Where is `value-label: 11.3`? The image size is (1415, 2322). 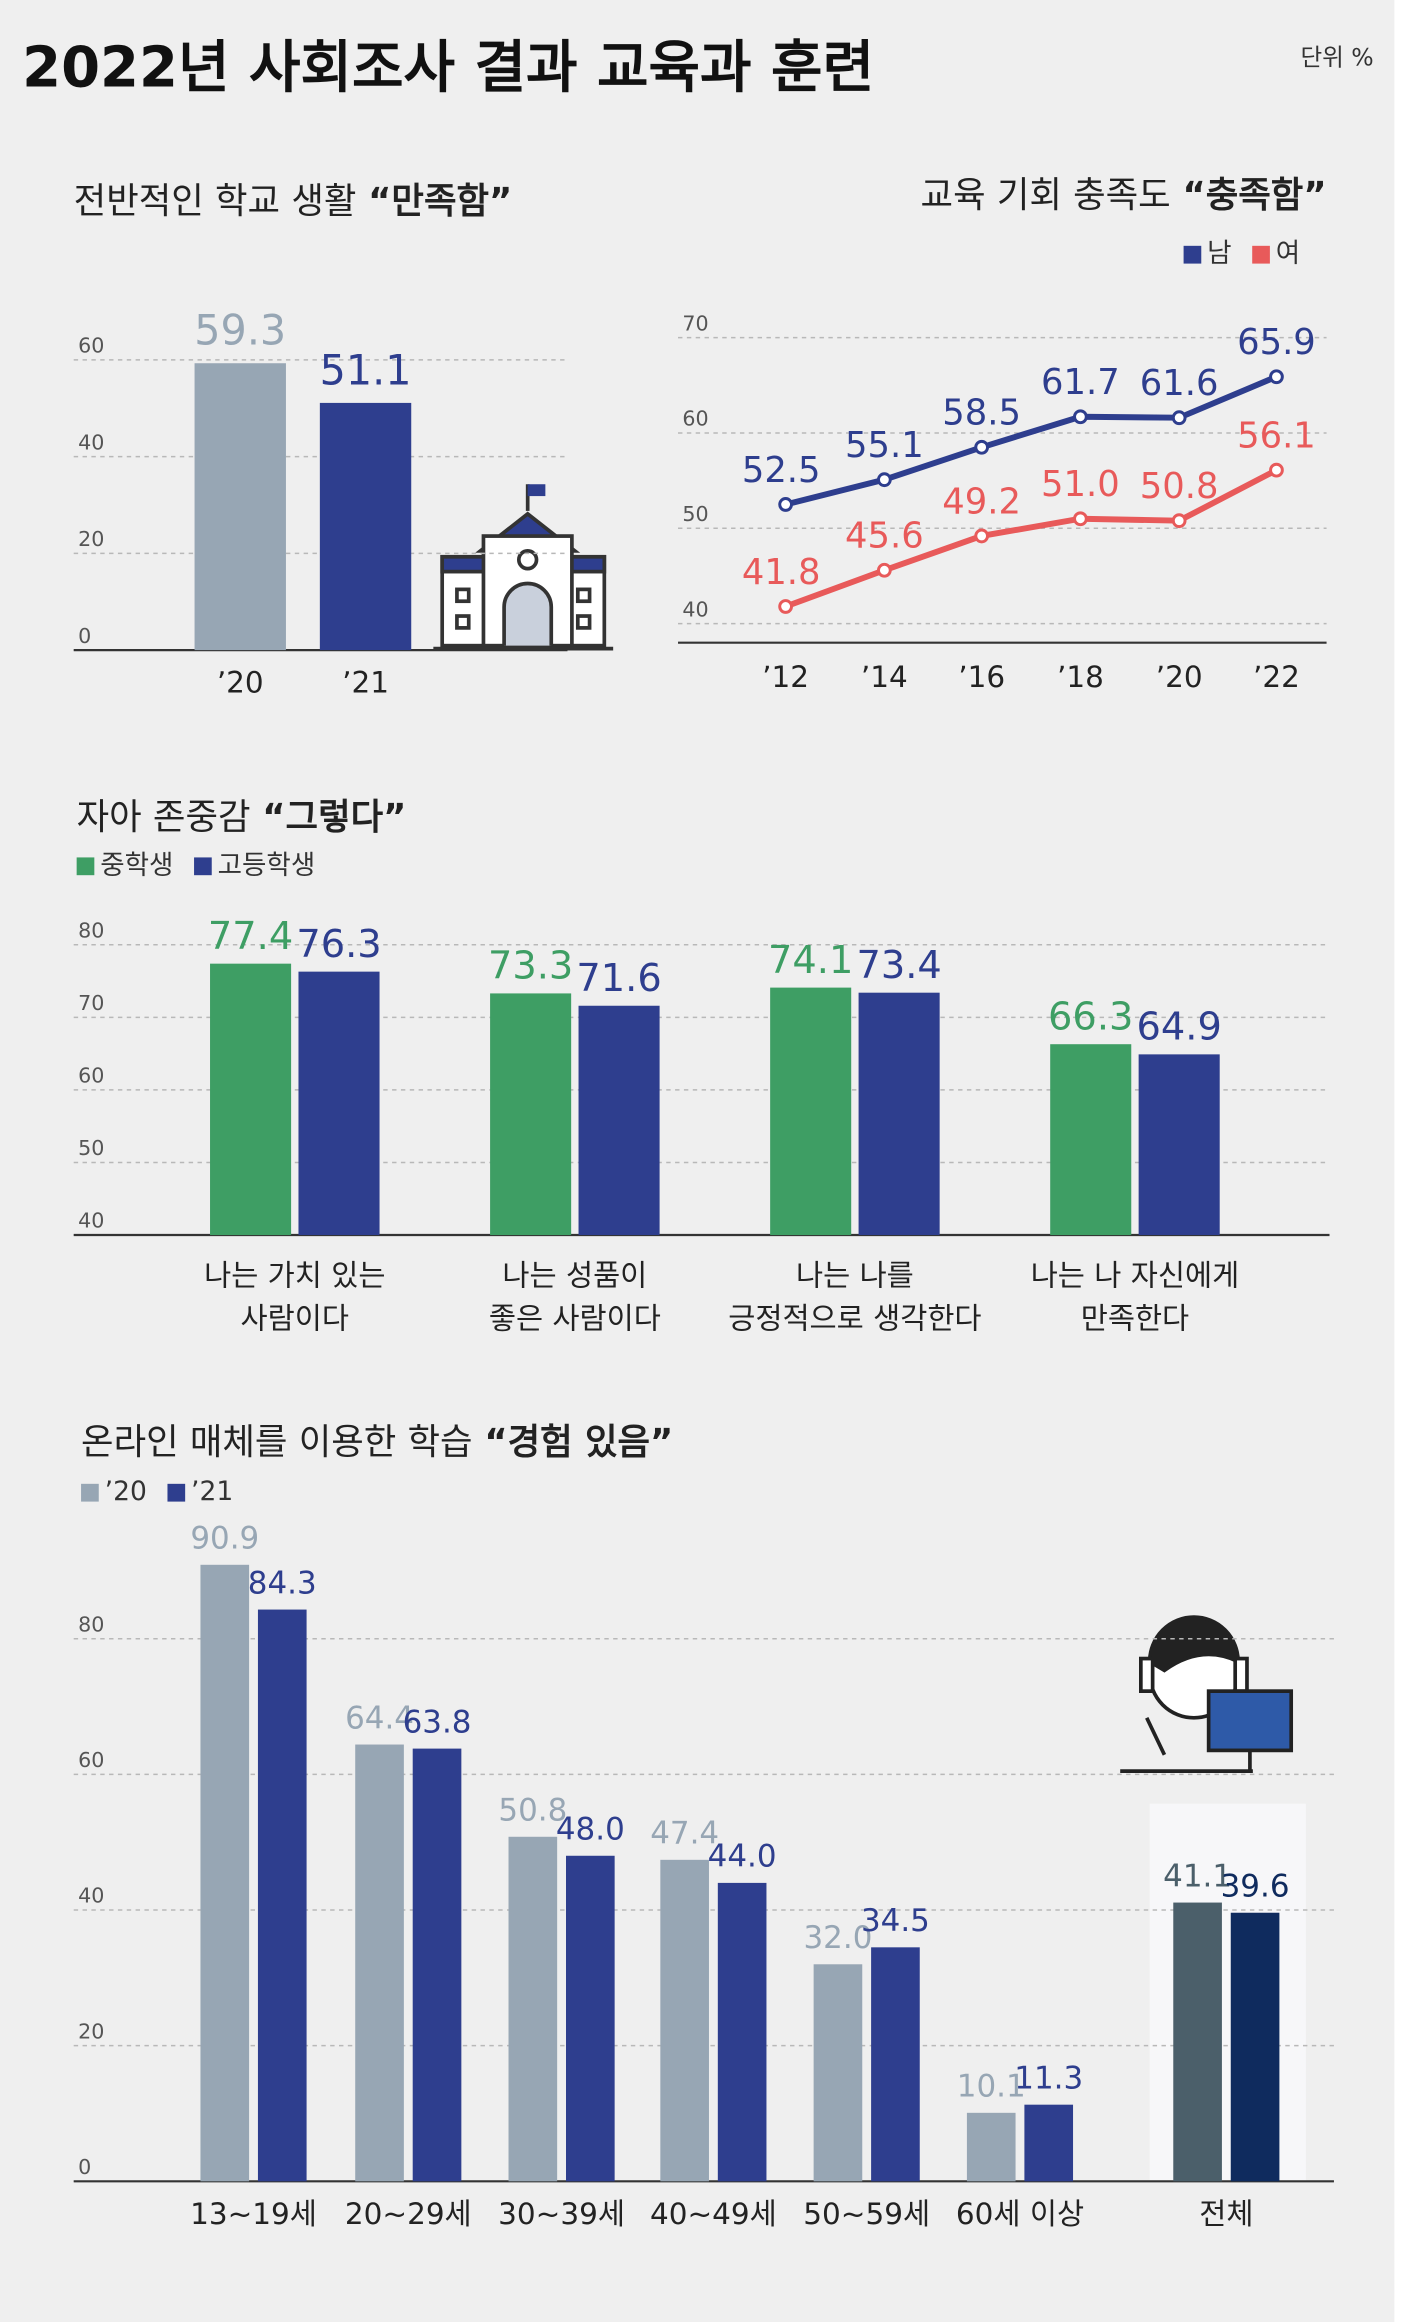 value-label: 11.3 is located at coordinates (1048, 2078).